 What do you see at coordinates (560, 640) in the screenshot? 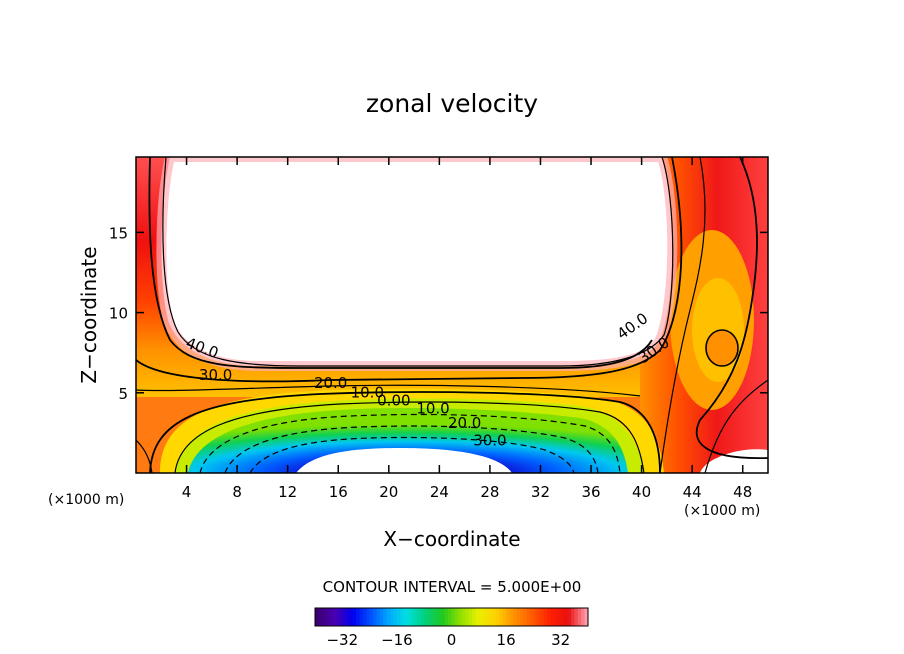
I see `colorbar-tick-label: 32` at bounding box center [560, 640].